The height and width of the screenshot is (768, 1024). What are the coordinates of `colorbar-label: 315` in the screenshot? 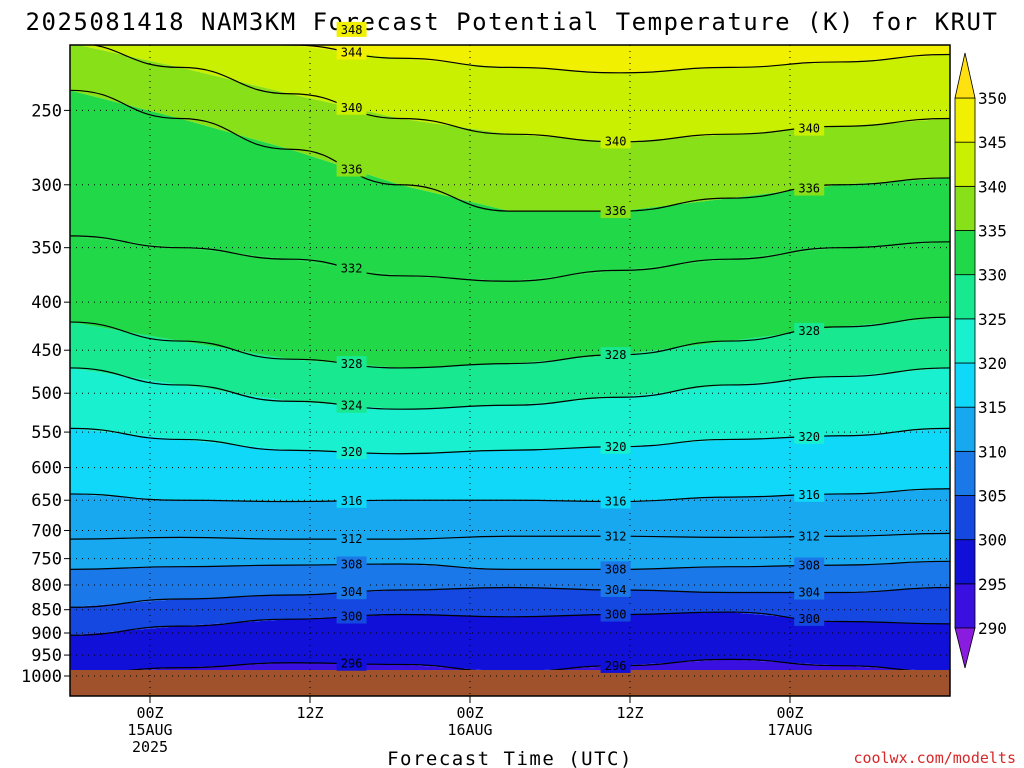 It's located at (992, 407).